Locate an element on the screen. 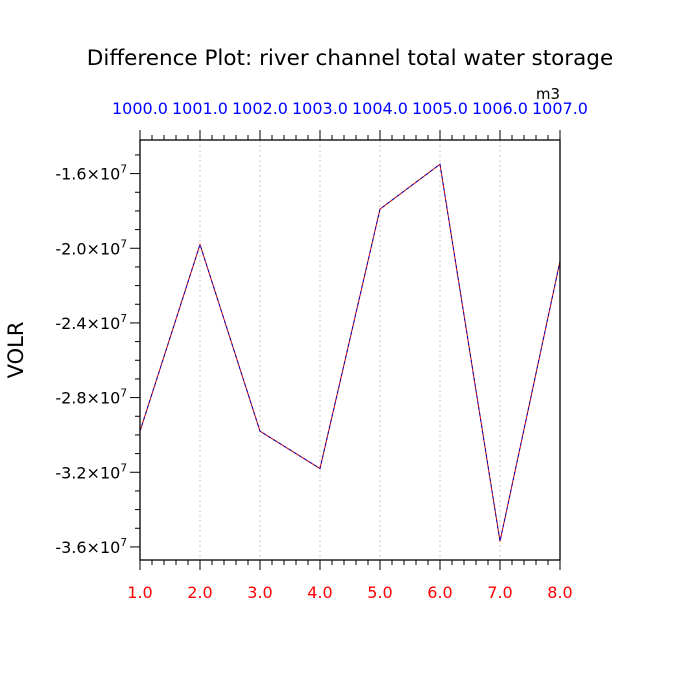 This screenshot has height=700, width=700. y-tick-label: -2.0×107 is located at coordinates (91, 248).